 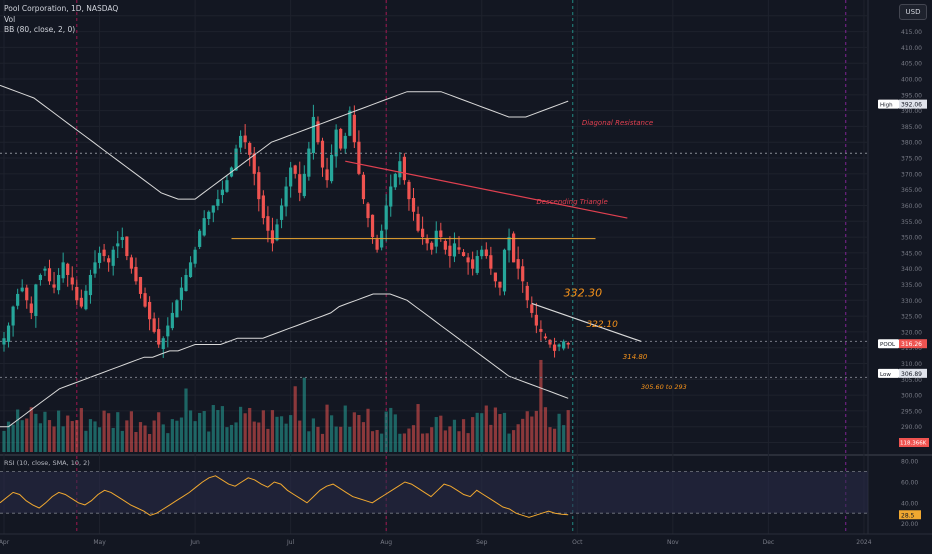 What do you see at coordinates (61, 8) in the screenshot?
I see `symbol-legend: Pool Corporation, 1D, NASDAQ` at bounding box center [61, 8].